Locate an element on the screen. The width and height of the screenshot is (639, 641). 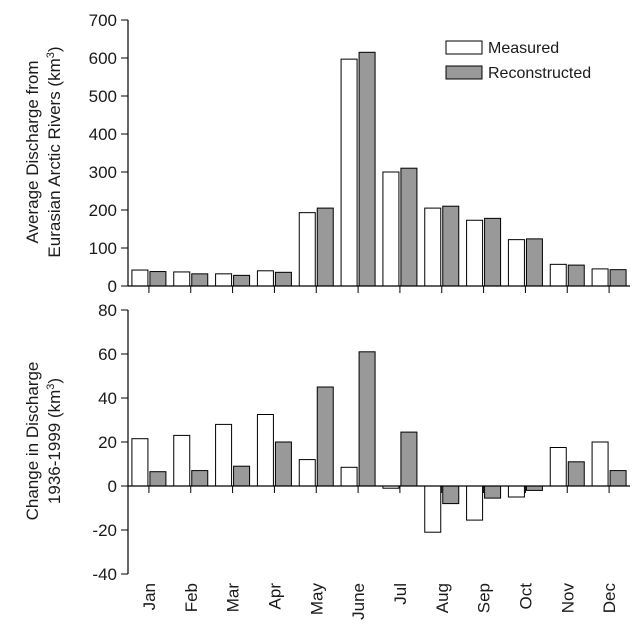
bottom-y-axis-title: Change in Discharge is located at coordinates (32, 441).